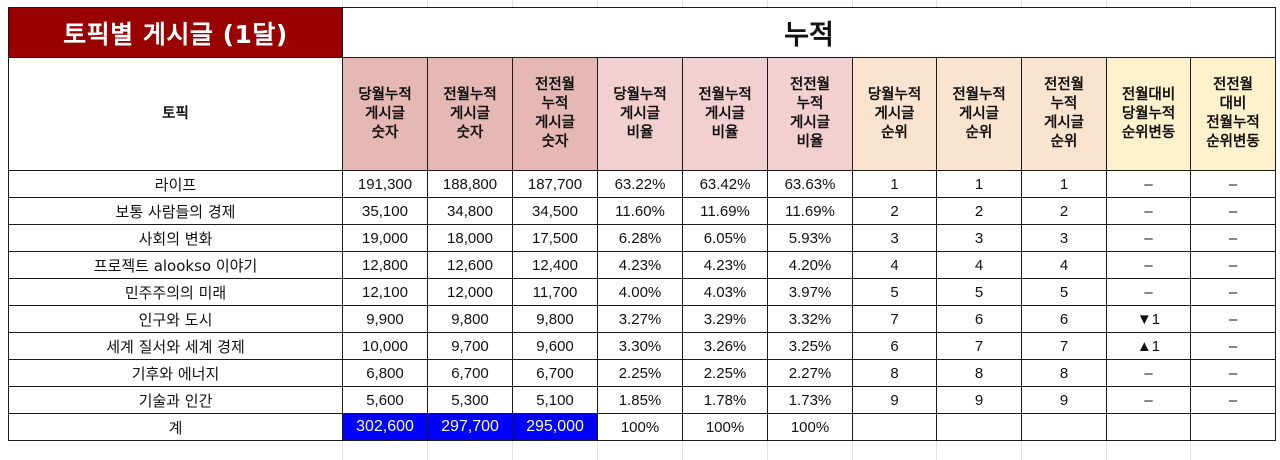 The width and height of the screenshot is (1280, 460). Describe the element at coordinates (725, 114) in the screenshot. I see `header-prev-ratio: 전월누적 게시글 비율` at that location.